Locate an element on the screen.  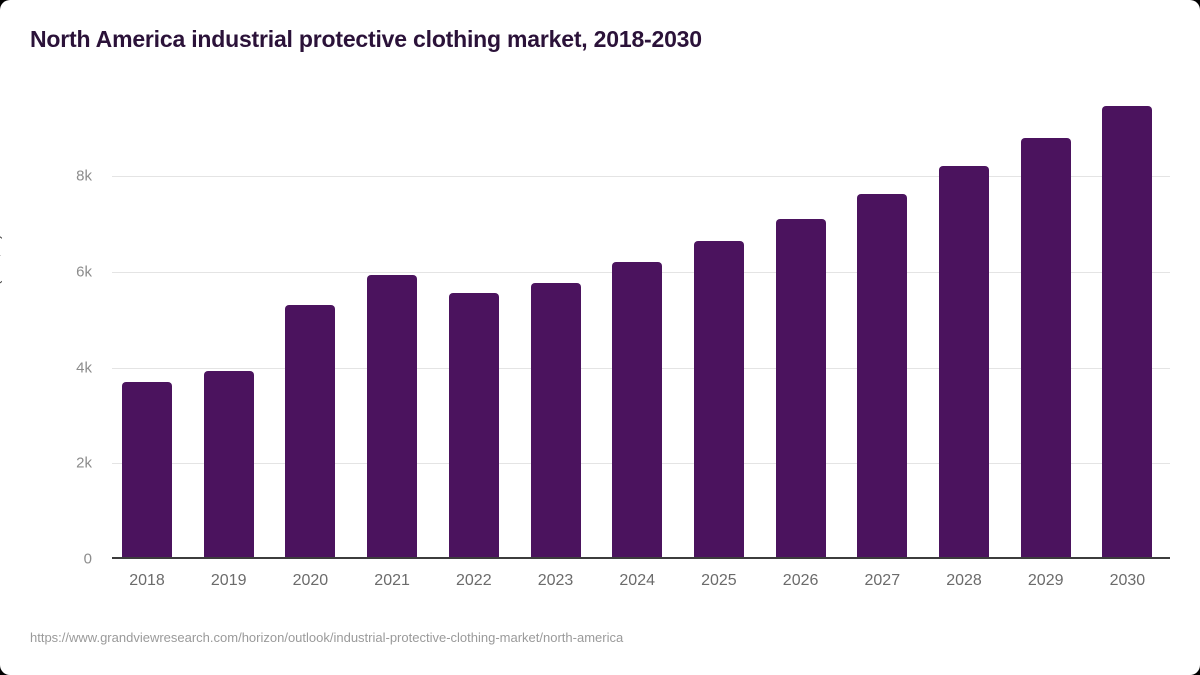
y-axis-tick-label: 2k is located at coordinates (84, 463).